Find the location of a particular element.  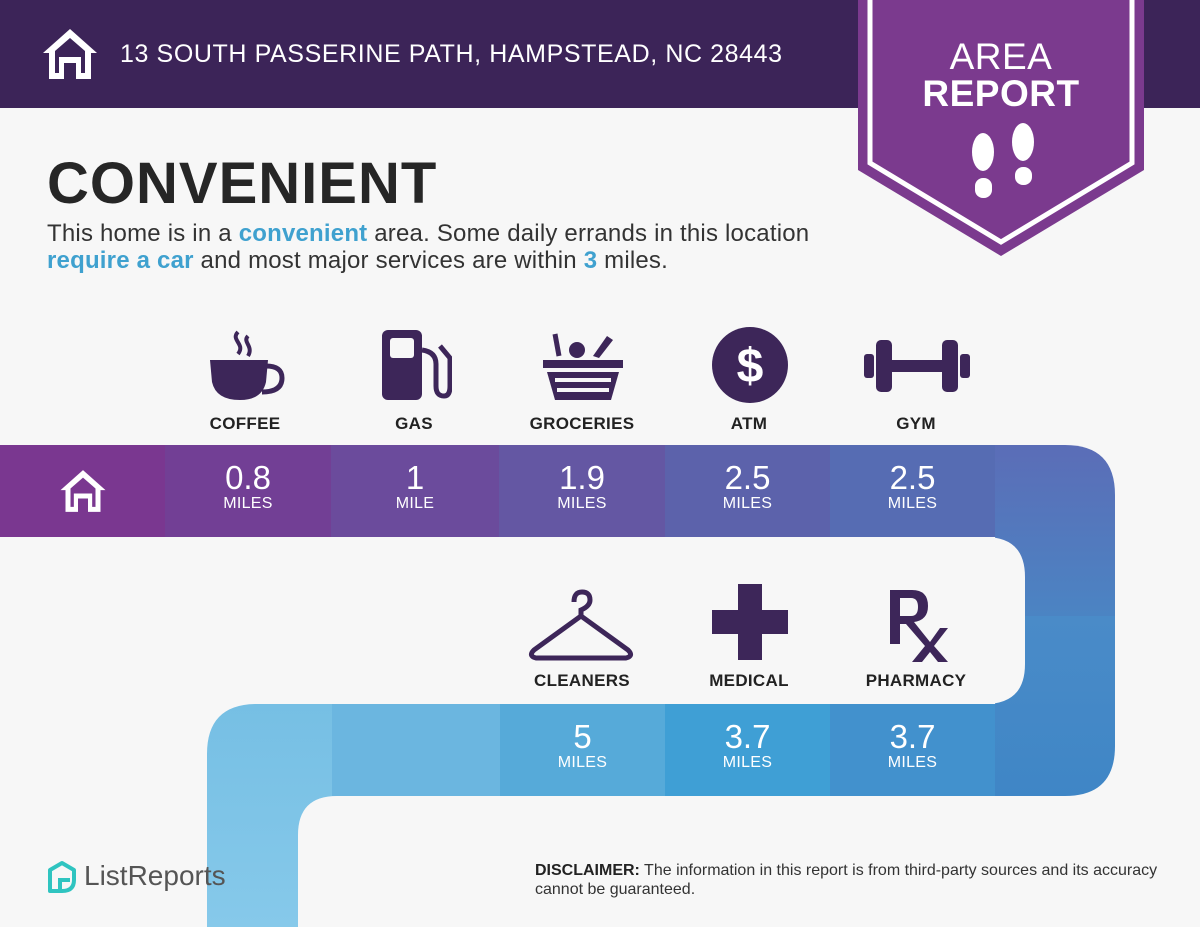

home-start-cell is located at coordinates (82, 491).